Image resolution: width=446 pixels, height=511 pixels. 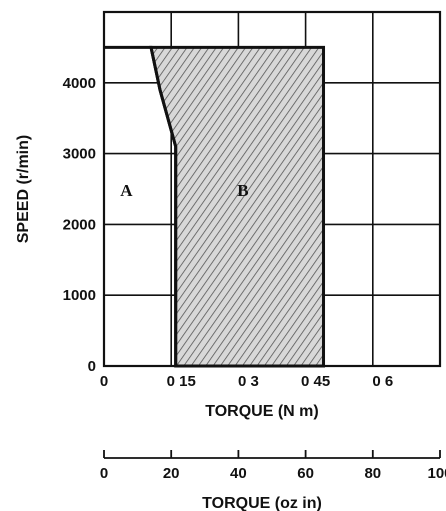 What do you see at coordinates (315, 381) in the screenshot?
I see `x-tick-label: 0 45` at bounding box center [315, 381].